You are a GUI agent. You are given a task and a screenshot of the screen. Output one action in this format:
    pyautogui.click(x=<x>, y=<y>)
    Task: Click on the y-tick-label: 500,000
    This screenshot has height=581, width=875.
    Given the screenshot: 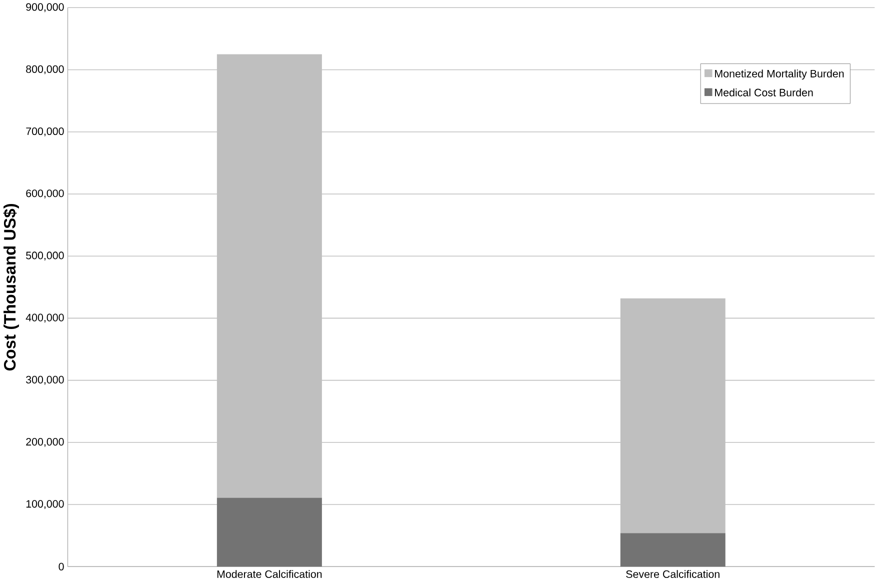 What is the action you would take?
    pyautogui.click(x=45, y=256)
    